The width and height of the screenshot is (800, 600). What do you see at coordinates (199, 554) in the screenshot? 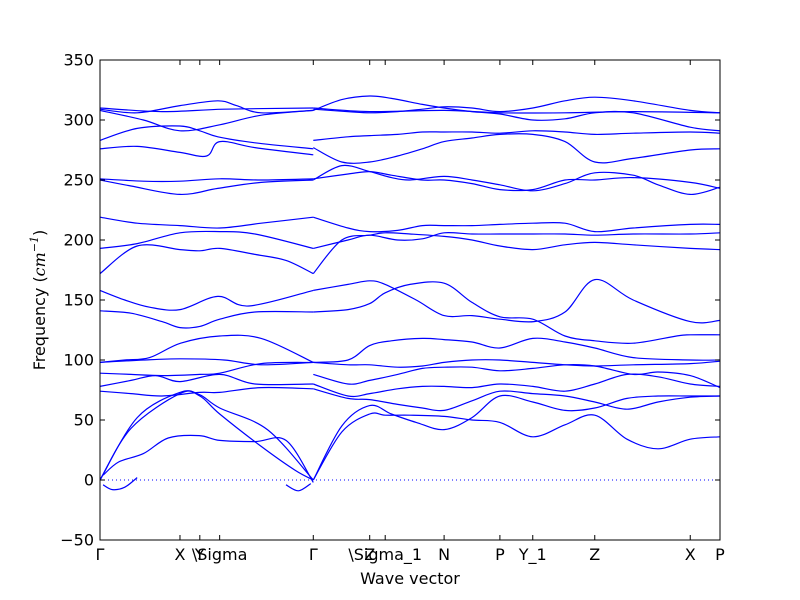
I see `x-tick-label: Y` at bounding box center [199, 554].